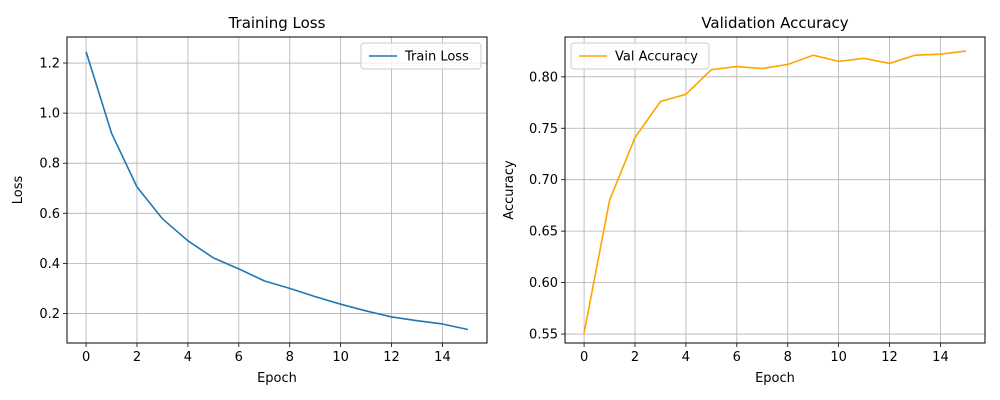  I want to click on loss-legend-box, so click(421, 56).